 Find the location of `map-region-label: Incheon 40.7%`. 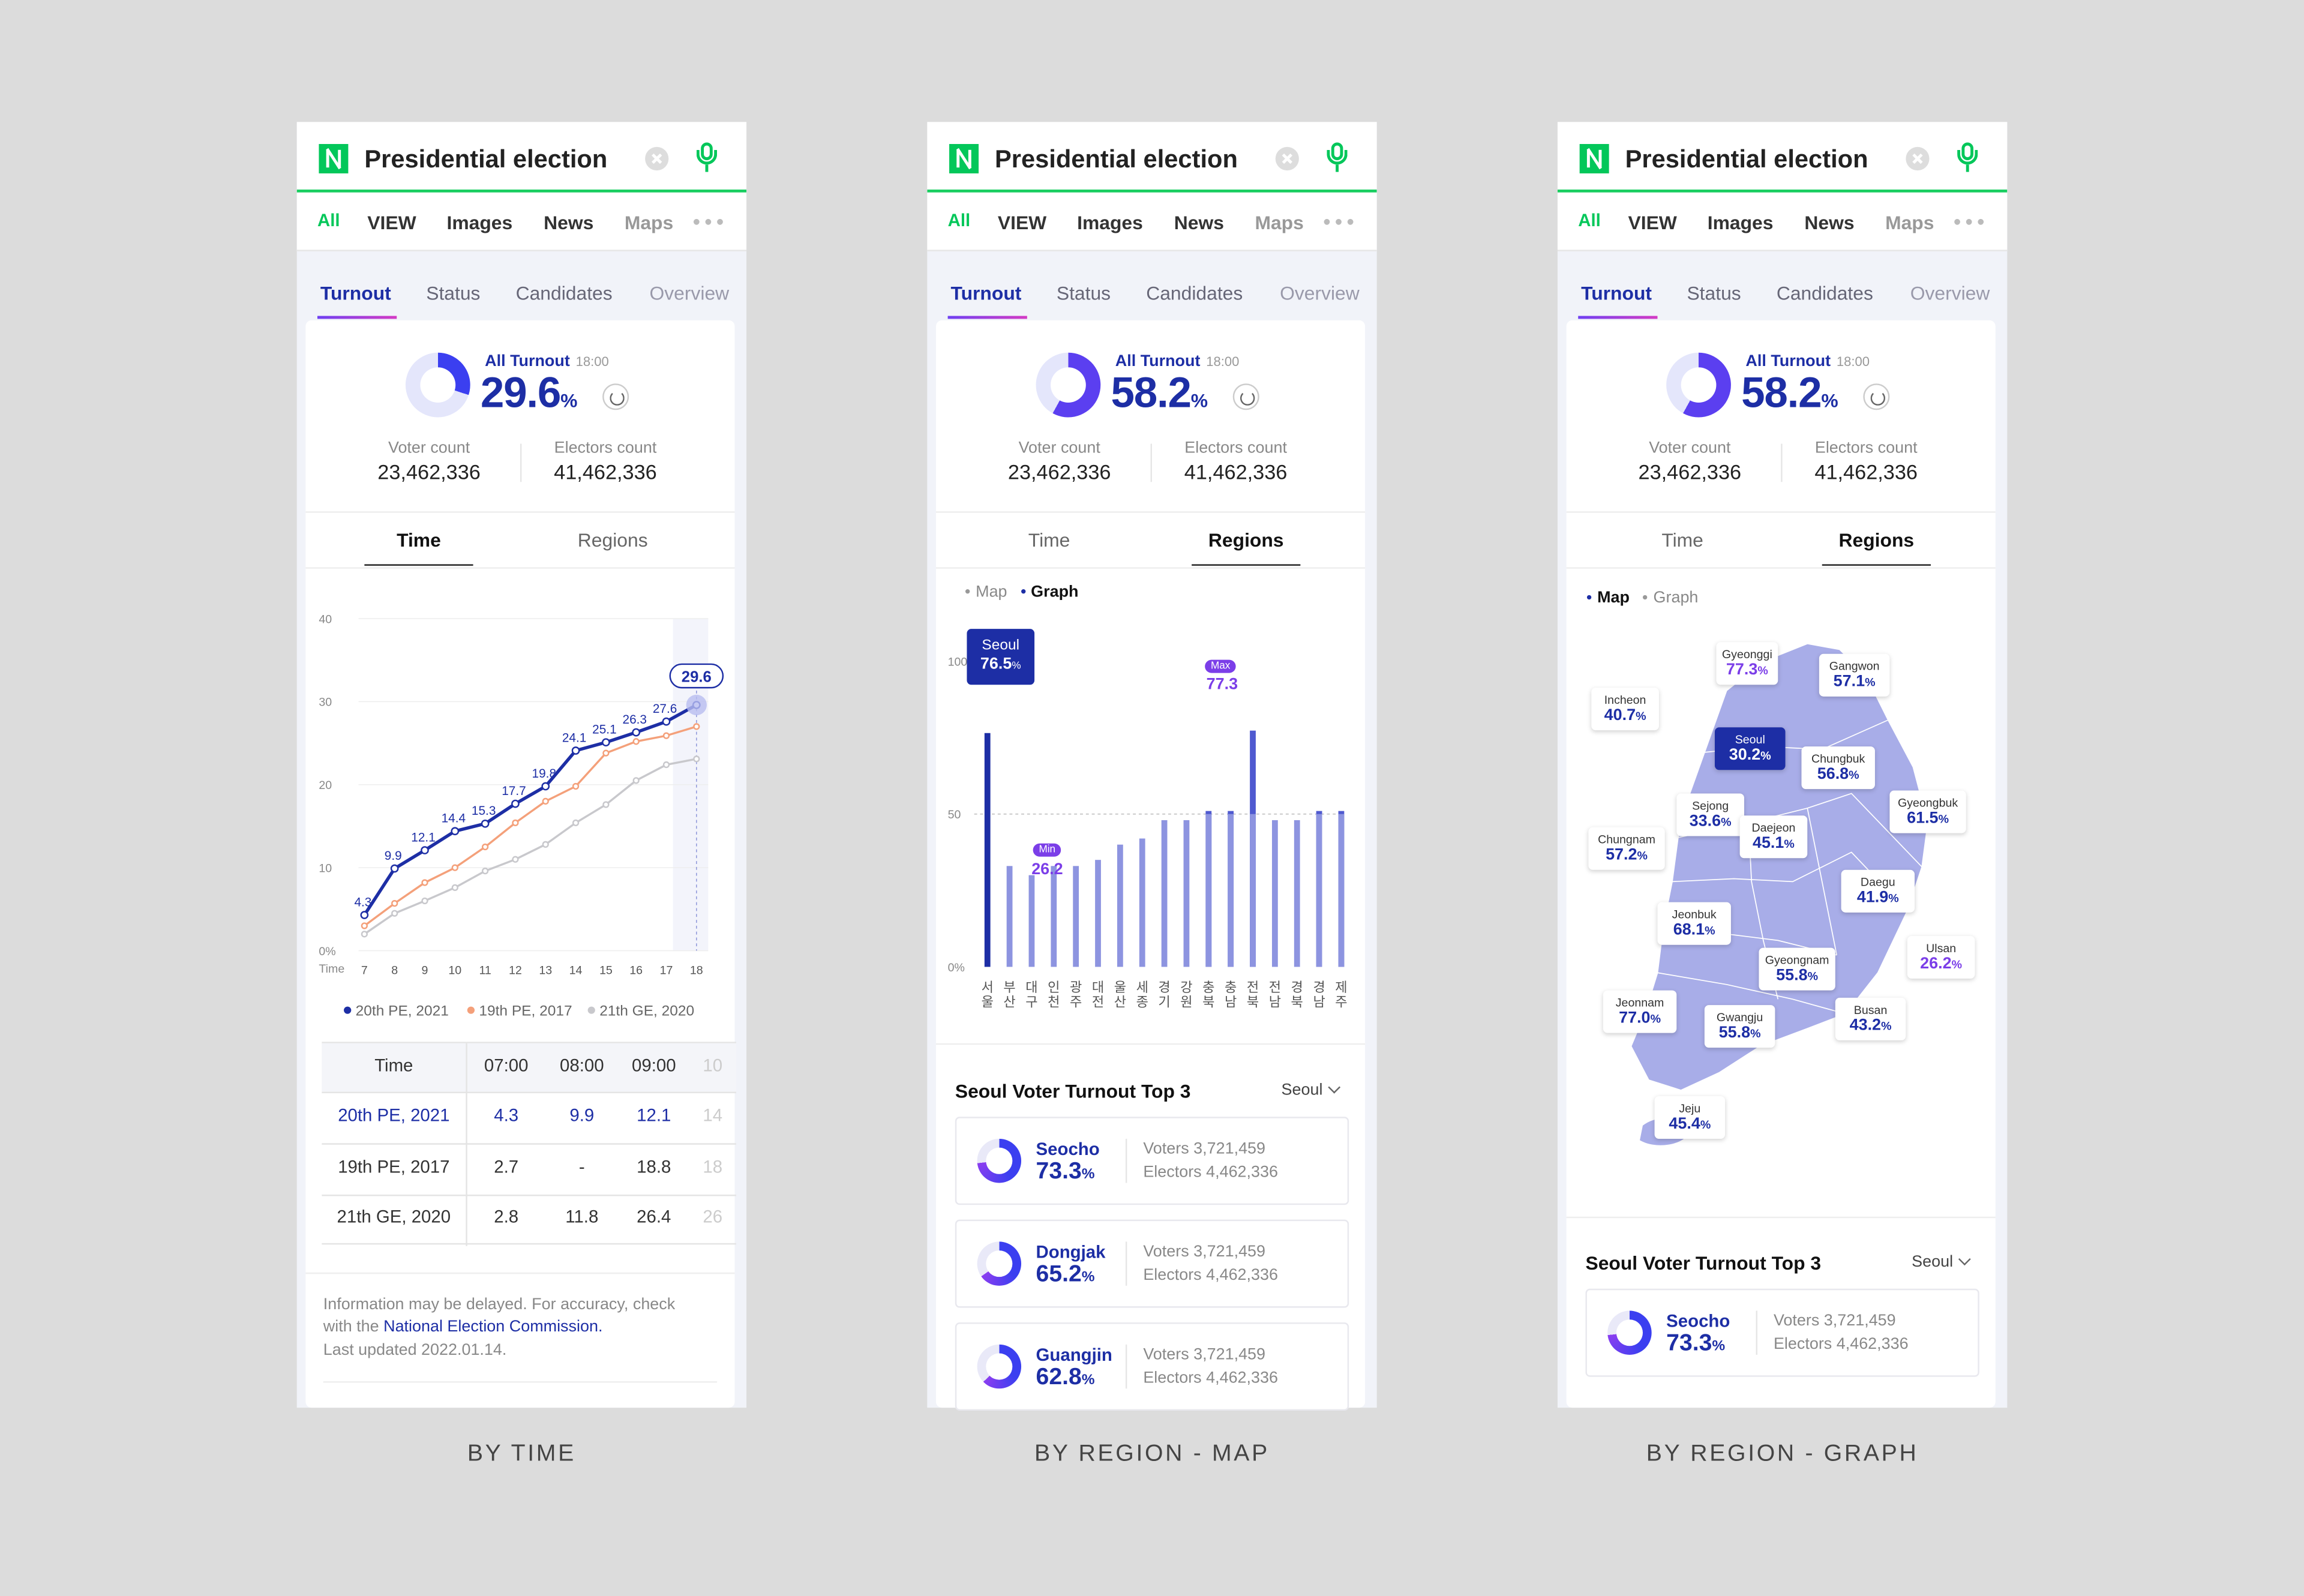

map-region-label: Incheon 40.7% is located at coordinates (1625, 709).